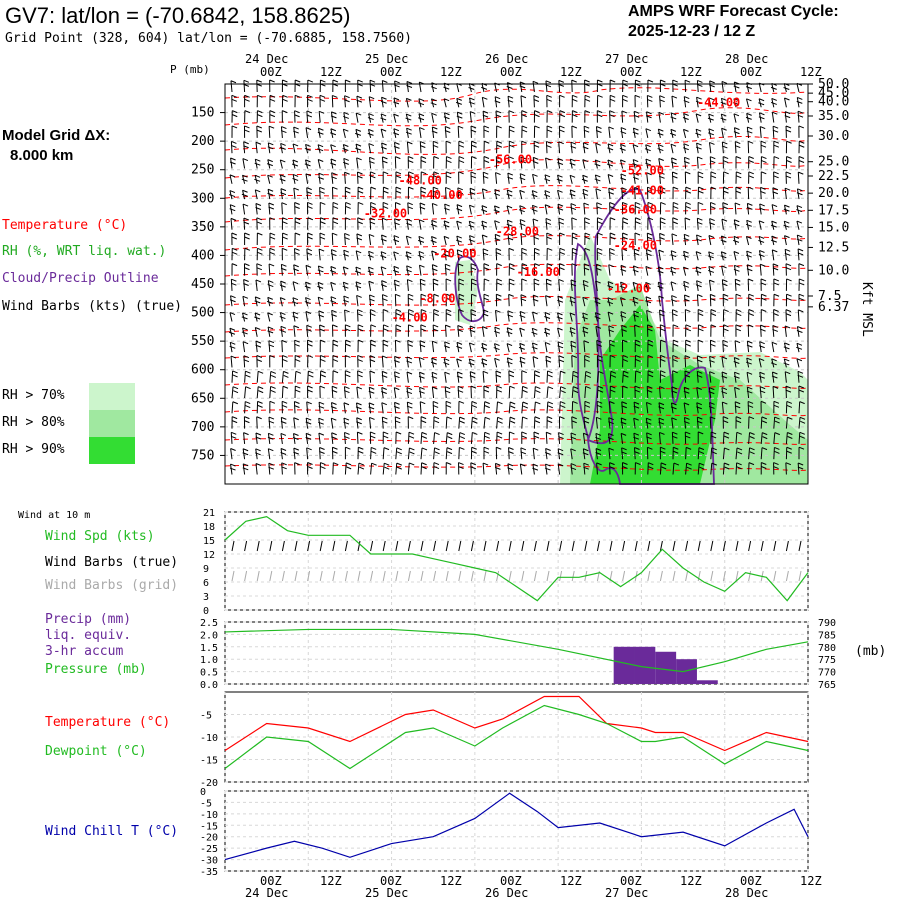 This screenshot has height=900, width=900. Describe the element at coordinates (538, 272) in the screenshot. I see `temperature-contour-label: -16.00` at that location.